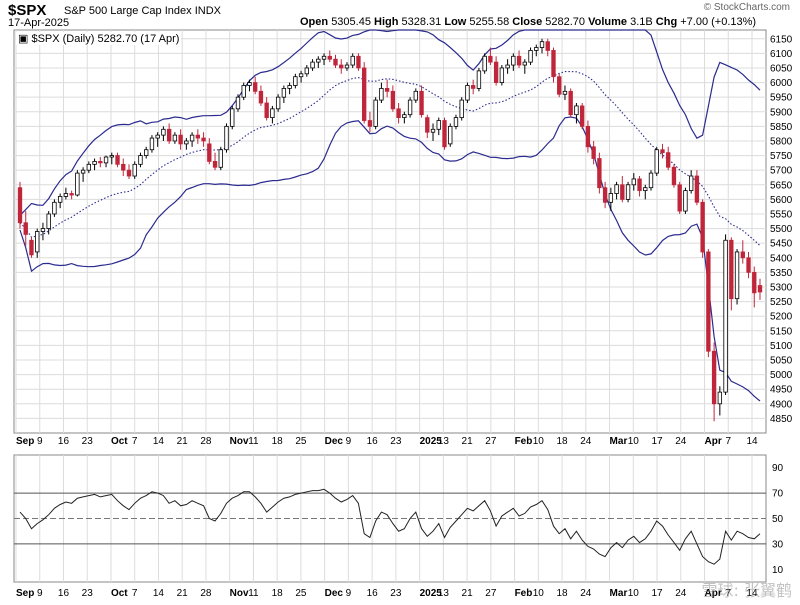 The width and height of the screenshot is (800, 605). Describe the element at coordinates (781, 39) in the screenshot. I see `price-tick-label: 6150` at that location.